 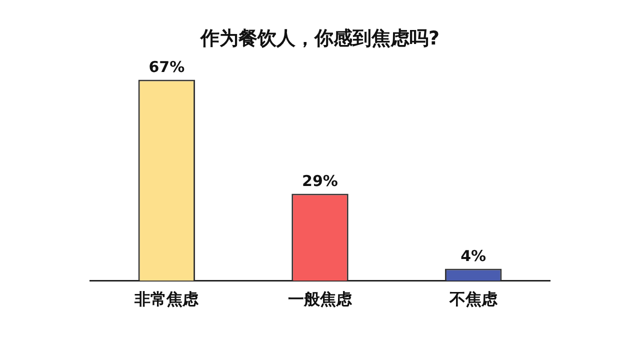 What do you see at coordinates (319, 38) in the screenshot?
I see `chart-title: 作为餐饮人，你感到焦虑吗?` at bounding box center [319, 38].